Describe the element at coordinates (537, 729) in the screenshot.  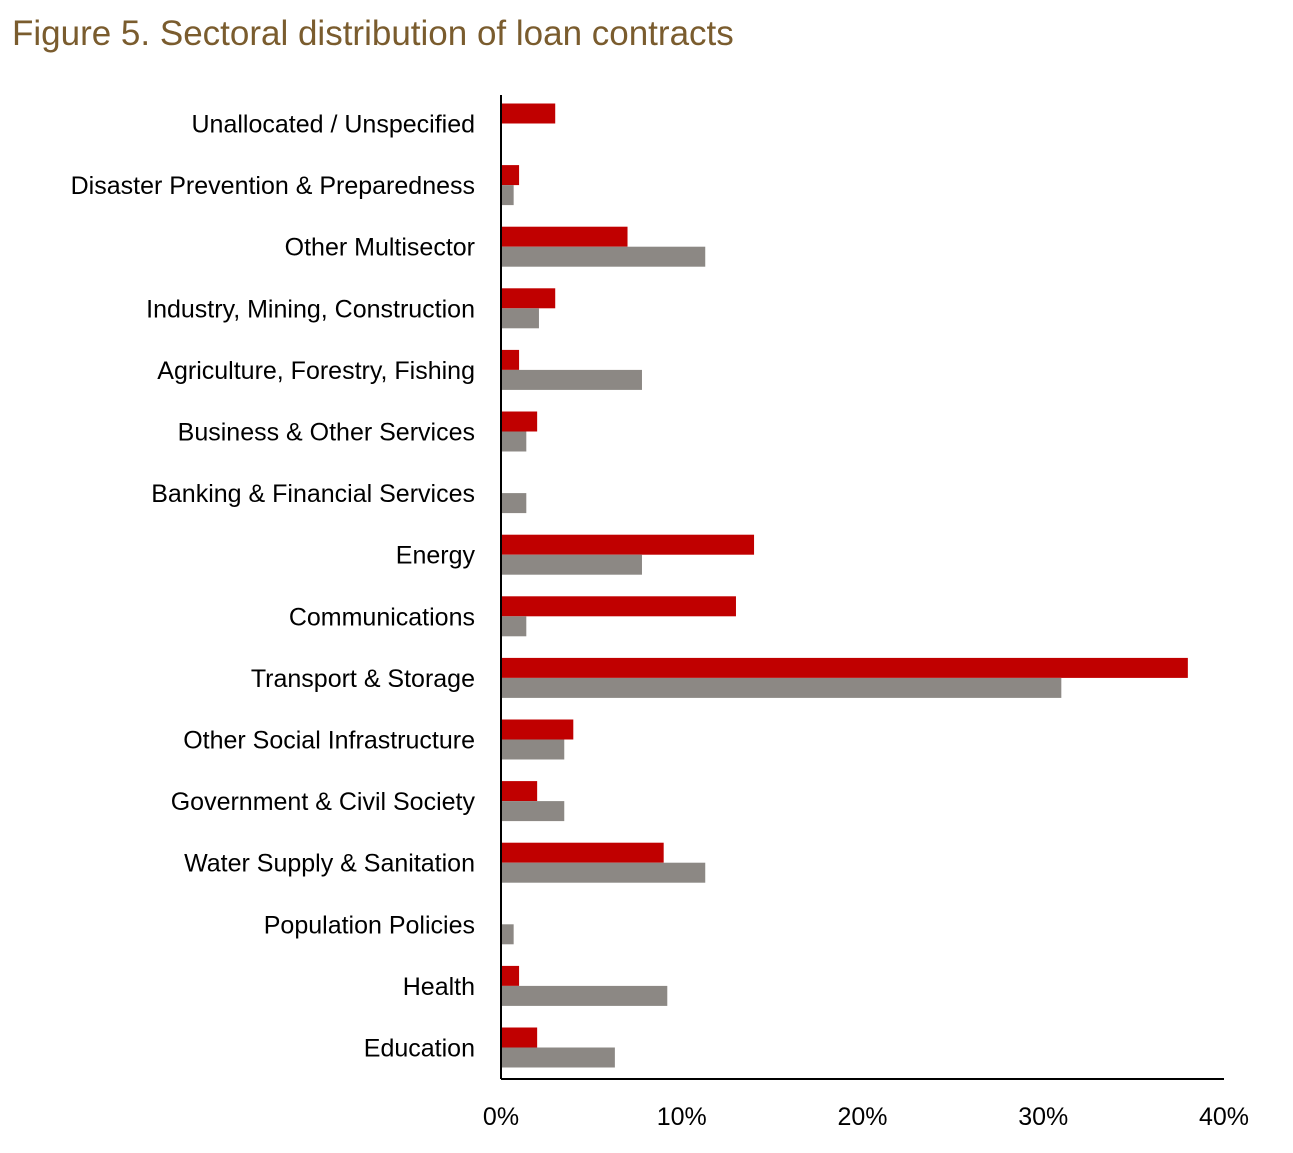
I see `bar-red-other-social-infrastructure` at that location.